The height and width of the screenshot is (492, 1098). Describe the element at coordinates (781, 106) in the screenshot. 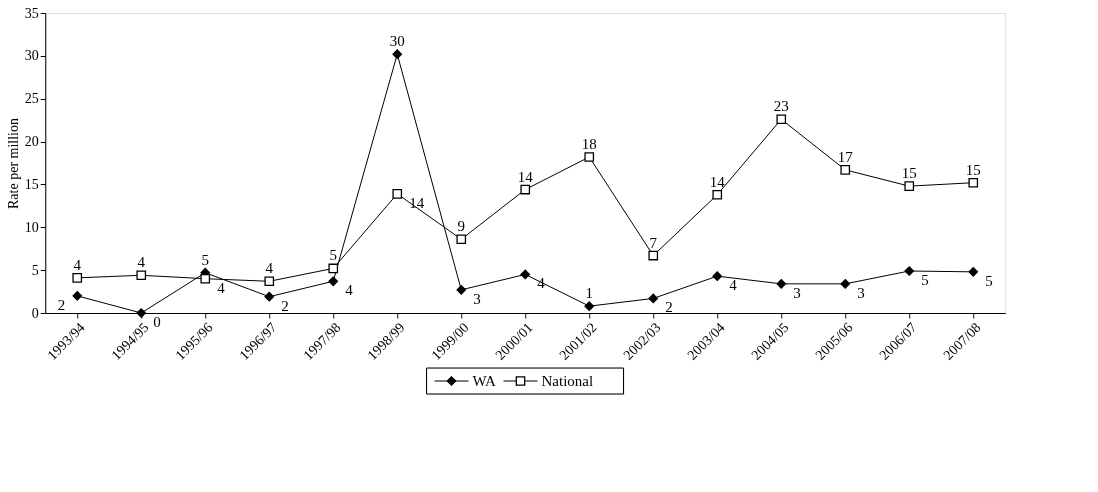

I see `data-label: 23` at that location.